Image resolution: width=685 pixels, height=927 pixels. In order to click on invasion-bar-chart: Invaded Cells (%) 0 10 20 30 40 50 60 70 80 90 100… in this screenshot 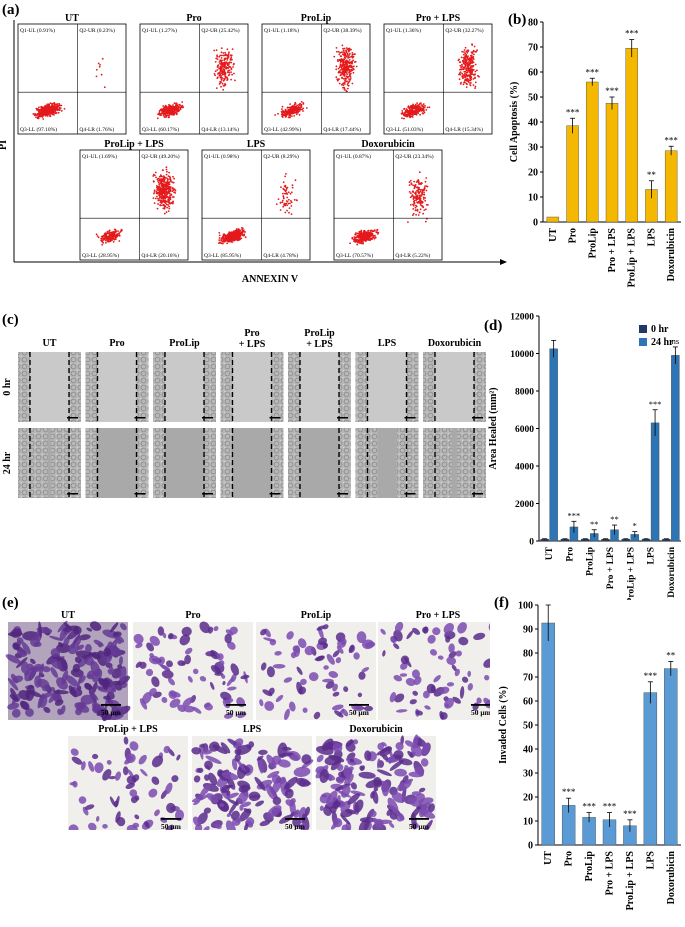, I will do `click(589, 756)`.